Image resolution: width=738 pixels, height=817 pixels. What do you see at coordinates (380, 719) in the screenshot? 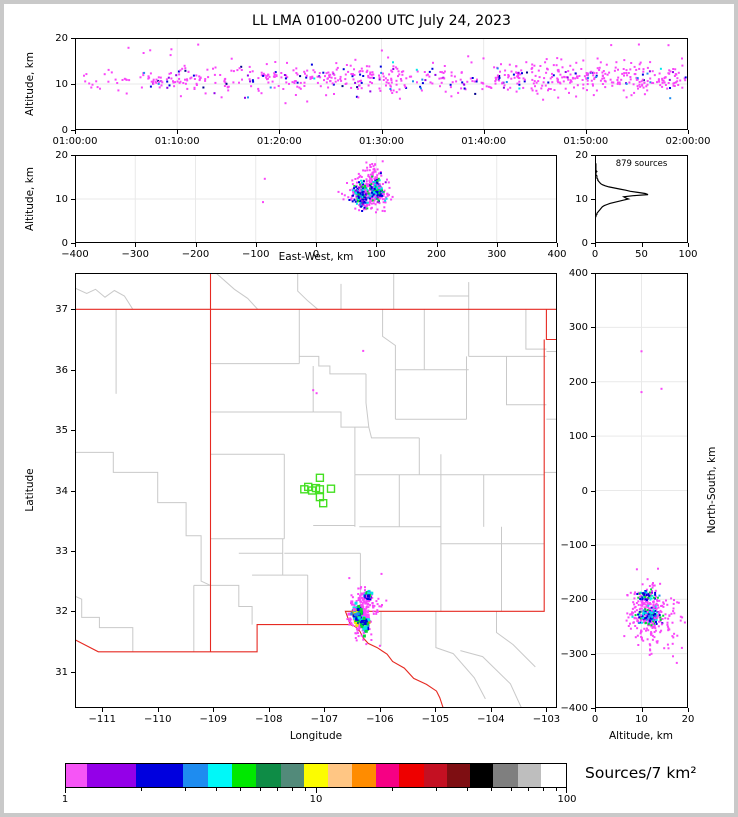
I see `x-tick-label: −106` at bounding box center [380, 719].